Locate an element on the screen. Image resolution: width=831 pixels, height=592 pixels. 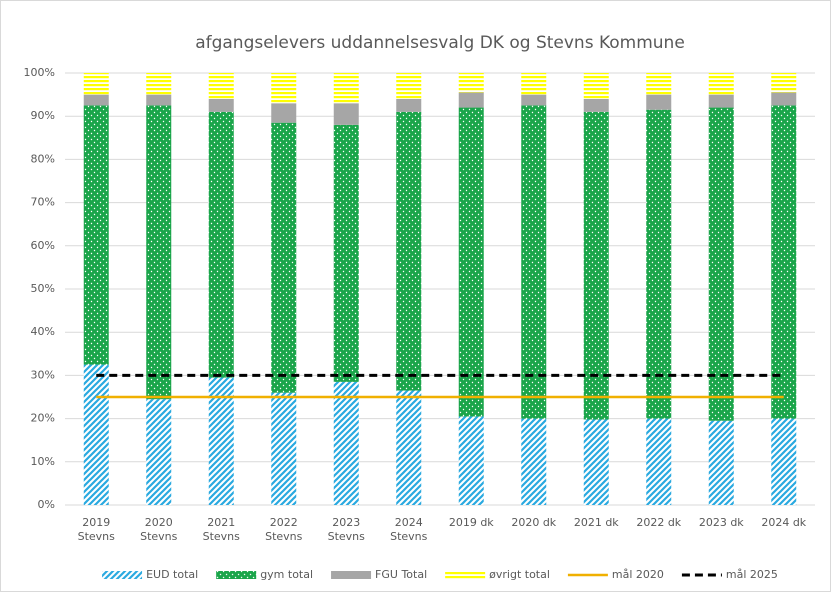
legend-label: FGU Total is located at coordinates (401, 574).